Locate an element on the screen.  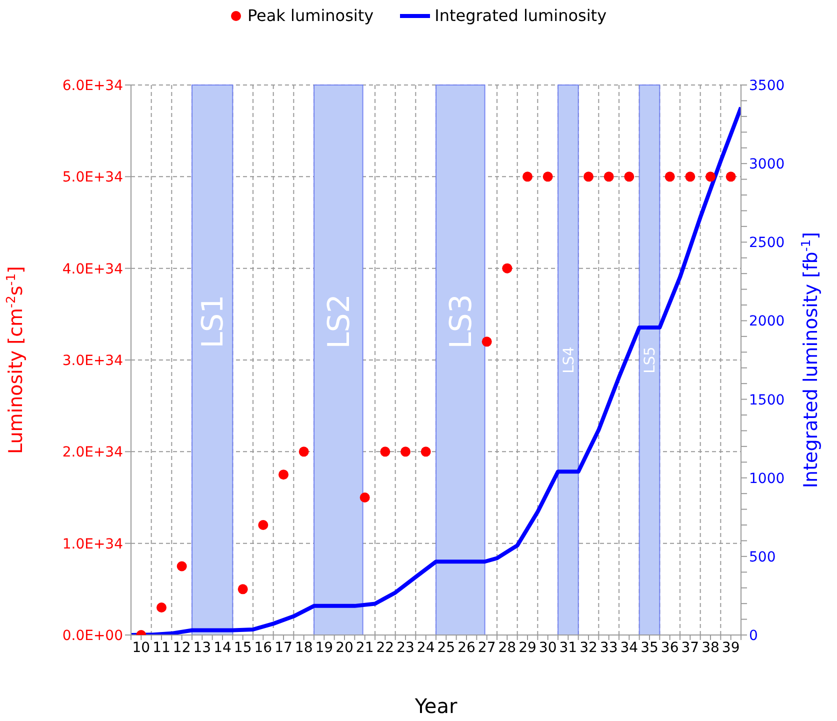
x-tick-label: 19 is located at coordinates (324, 648).